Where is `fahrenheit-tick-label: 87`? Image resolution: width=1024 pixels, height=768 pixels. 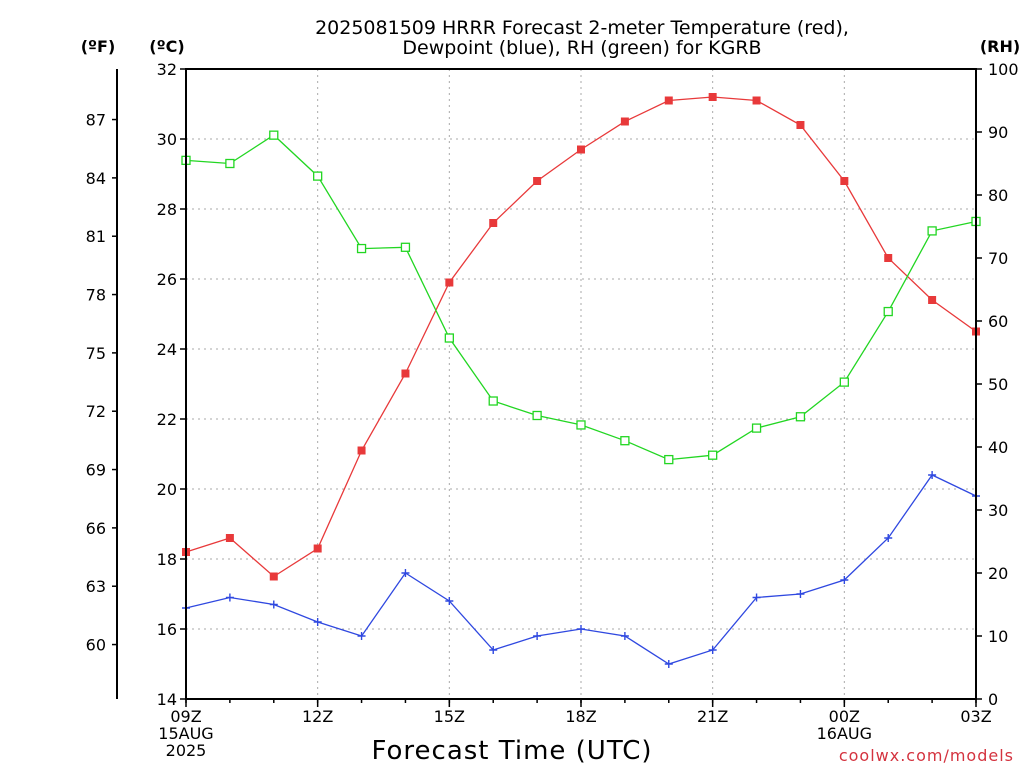
fahrenheit-tick-label: 87 is located at coordinates (96, 120).